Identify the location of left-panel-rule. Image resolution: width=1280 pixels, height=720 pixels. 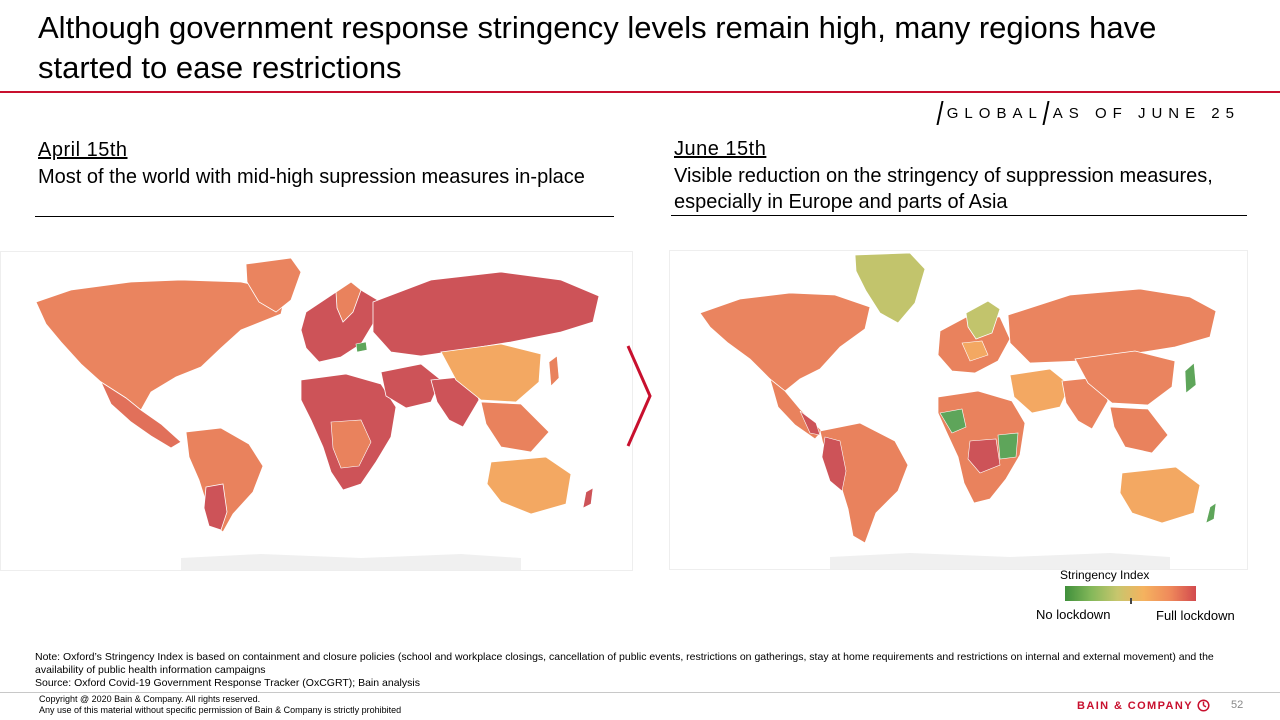
(324, 216).